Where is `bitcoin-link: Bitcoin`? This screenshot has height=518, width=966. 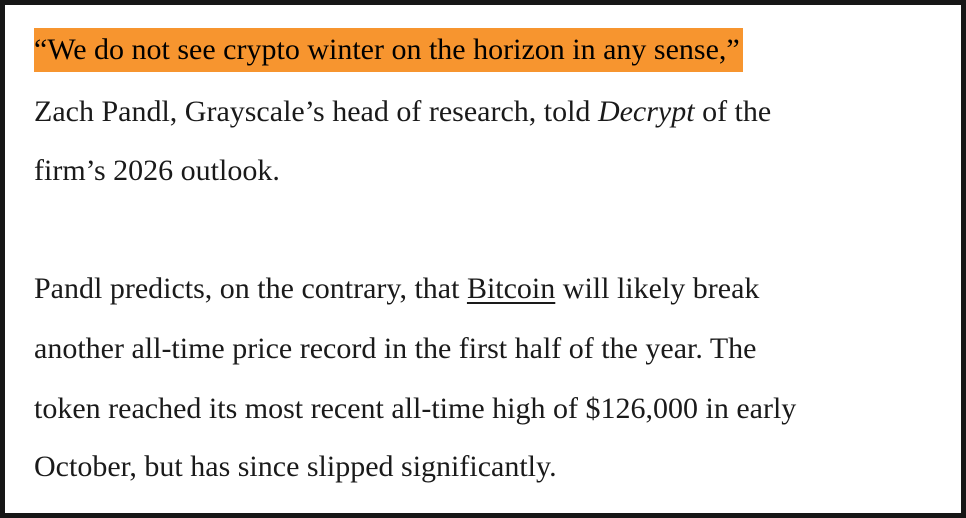 bitcoin-link: Bitcoin is located at coordinates (511, 288).